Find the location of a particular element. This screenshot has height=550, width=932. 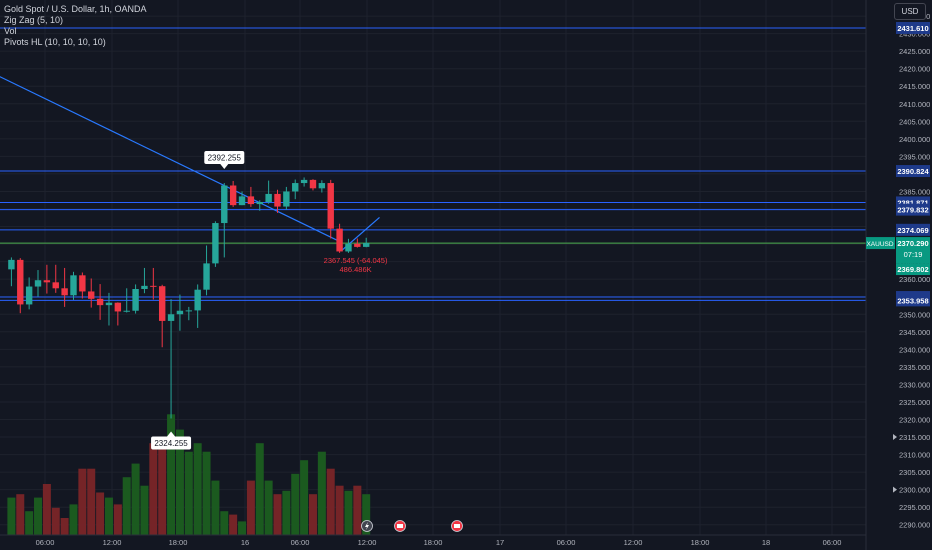

pivot-high-label: 2392.255 is located at coordinates (225, 158).